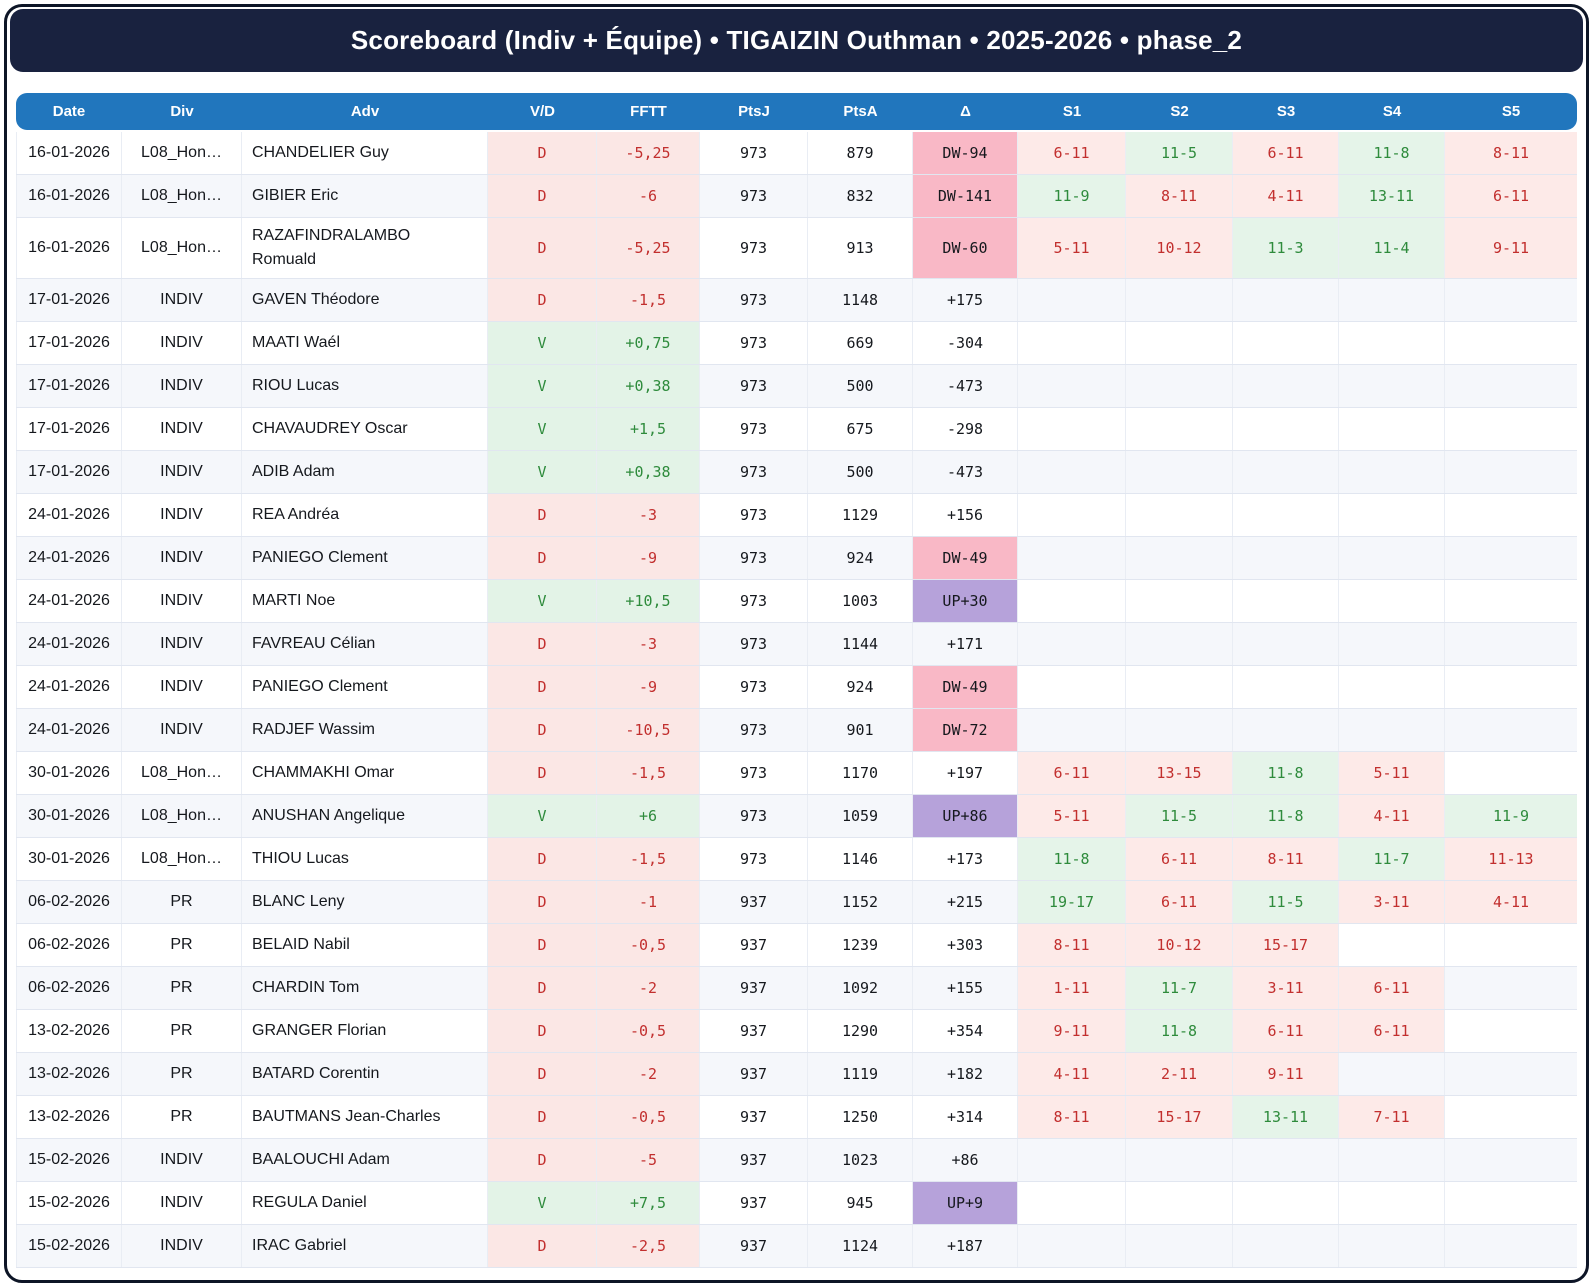 This screenshot has height=1287, width=1593. What do you see at coordinates (860, 730) in the screenshot?
I see `cell-ptsa: 901` at bounding box center [860, 730].